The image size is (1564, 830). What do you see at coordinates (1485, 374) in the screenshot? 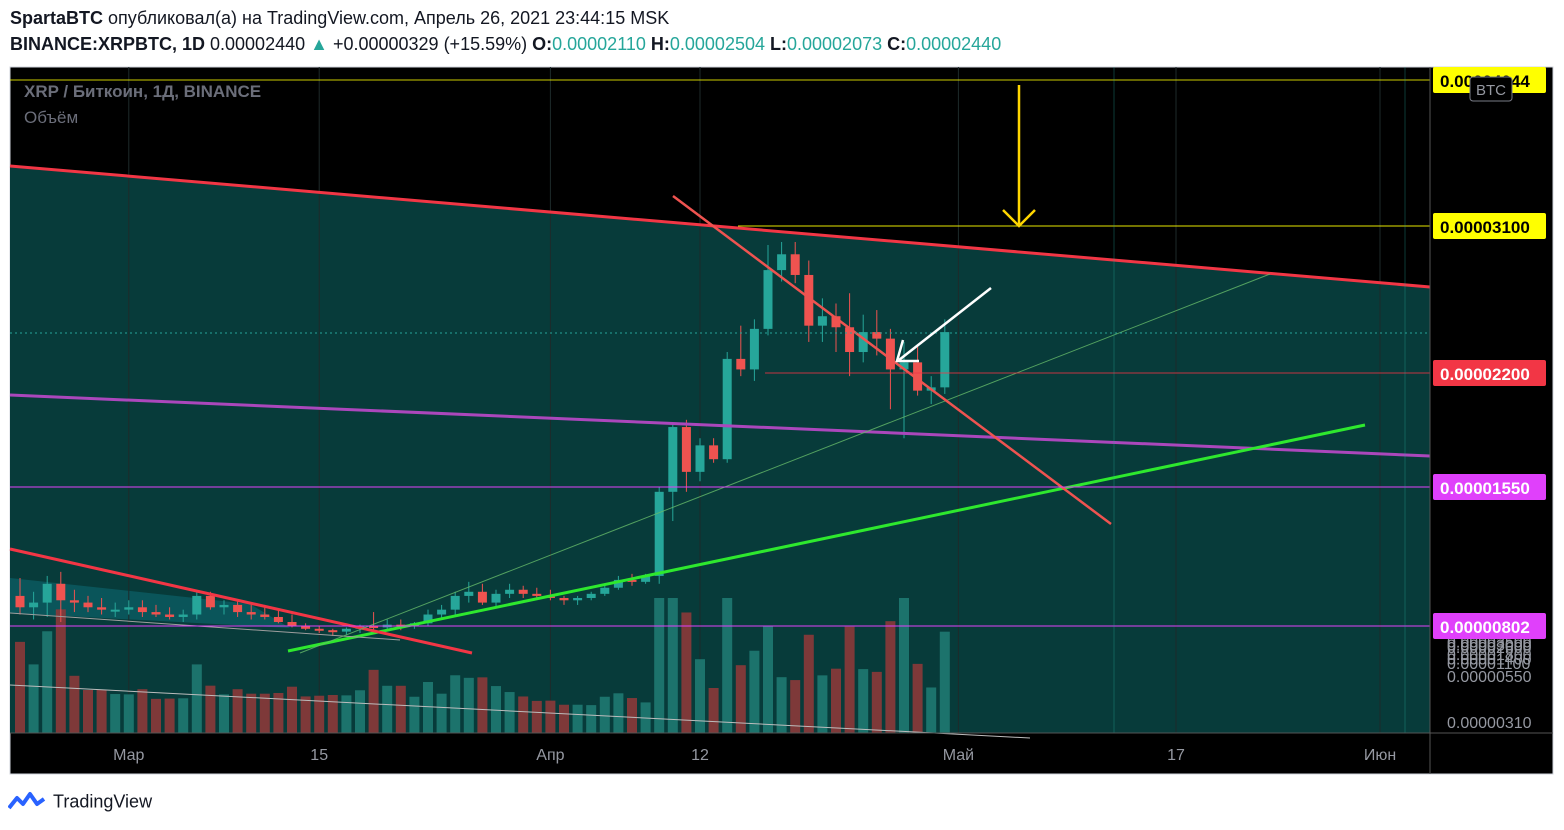
I see `price-tag-label: 0.00002200` at bounding box center [1485, 374].